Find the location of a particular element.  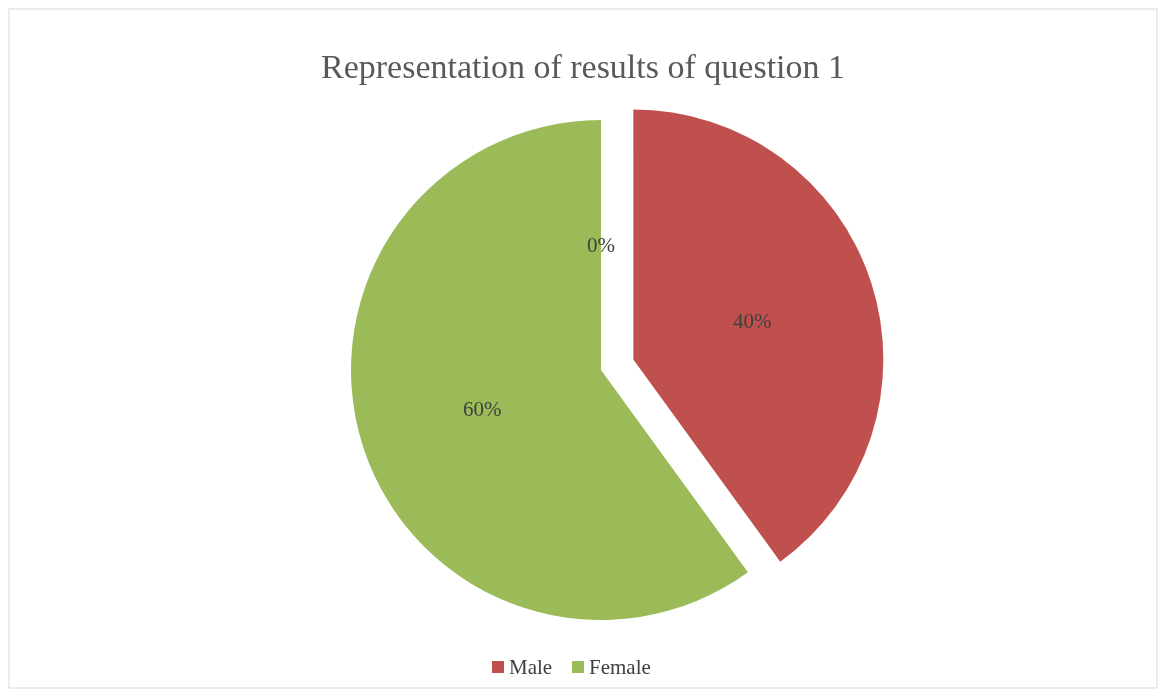

legend-label: Male is located at coordinates (531, 667).